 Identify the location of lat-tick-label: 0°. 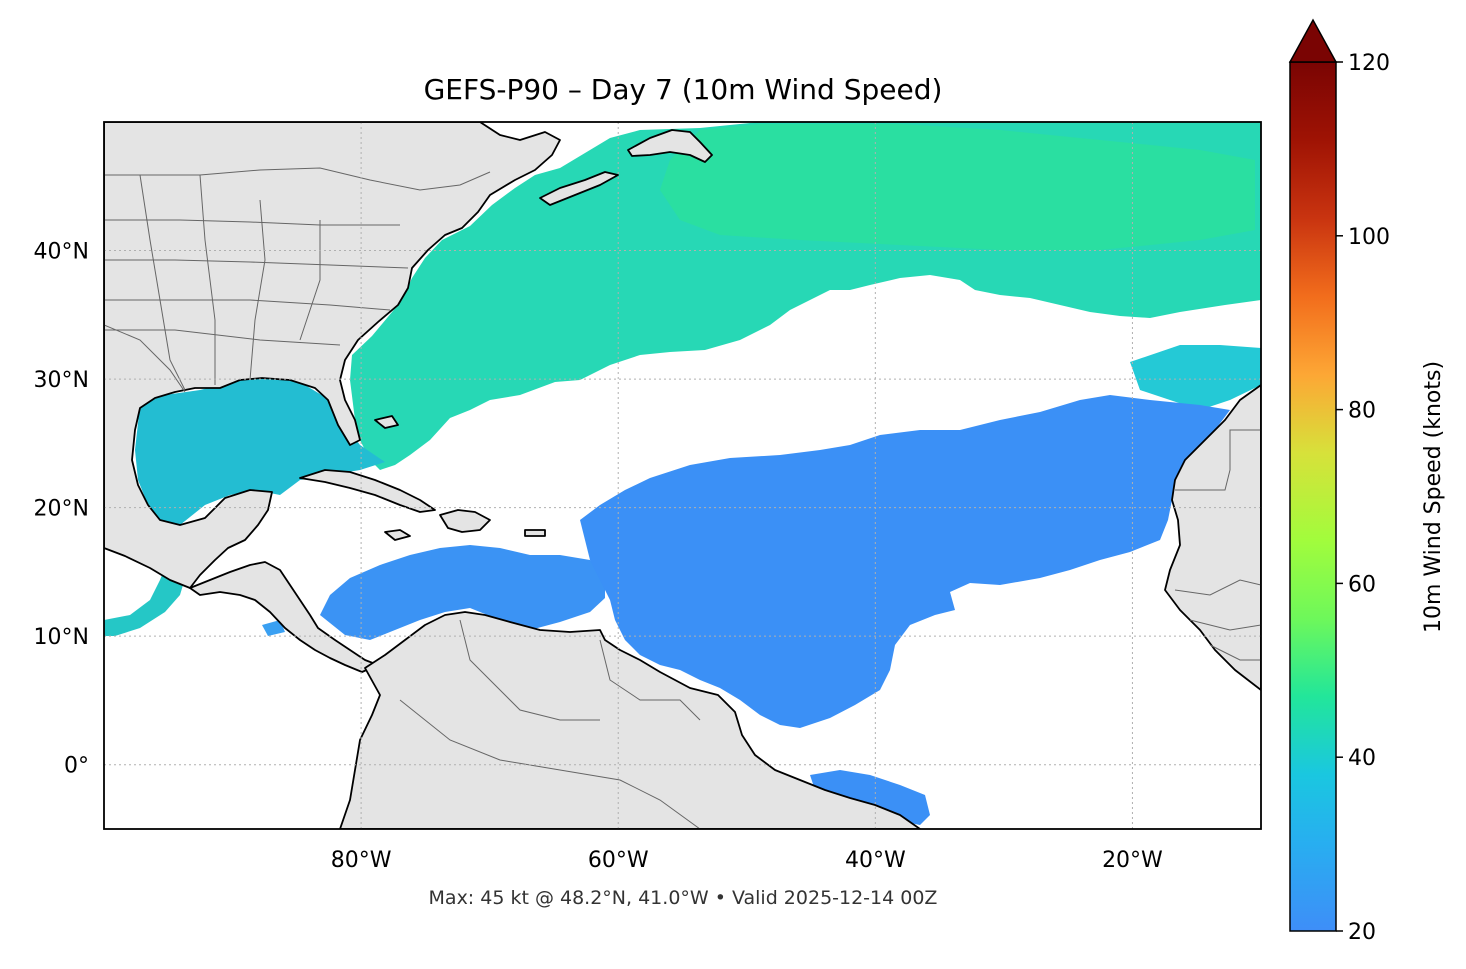
(76, 766).